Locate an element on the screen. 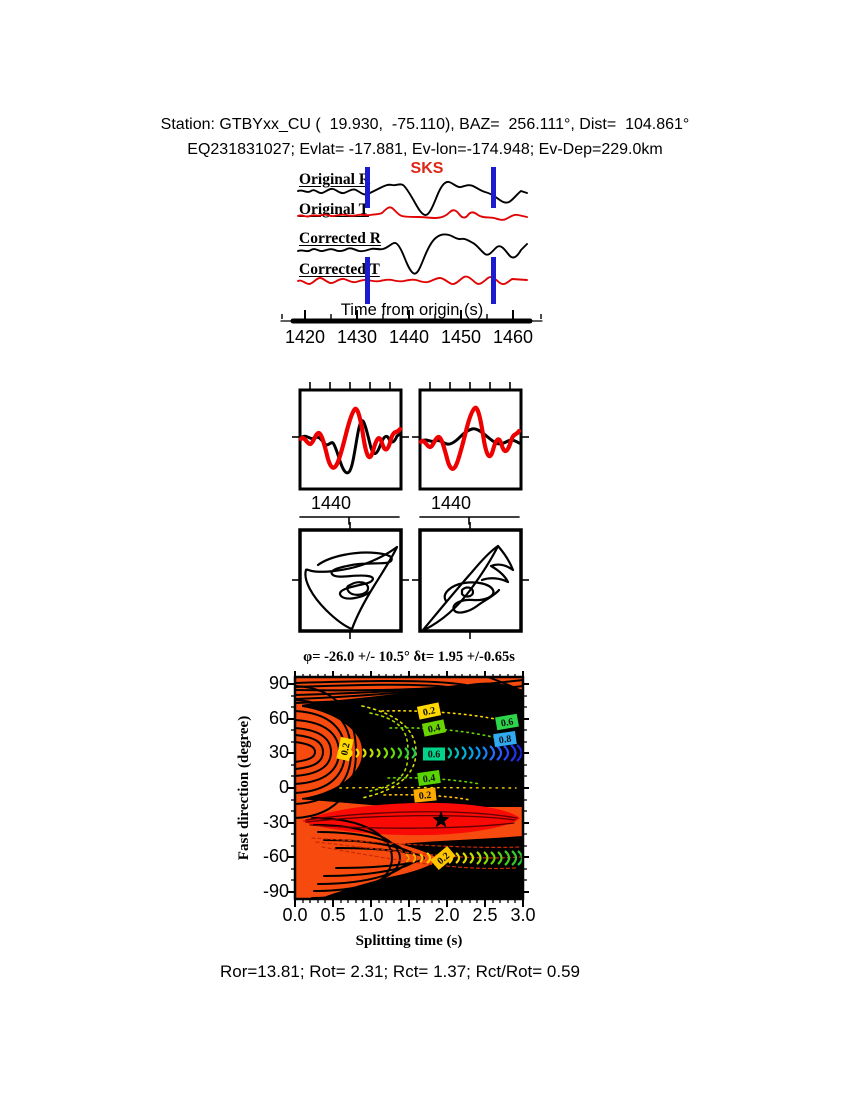 This screenshot has width=850, height=1100. particle-motion-left-loops is located at coordinates (354, 575).